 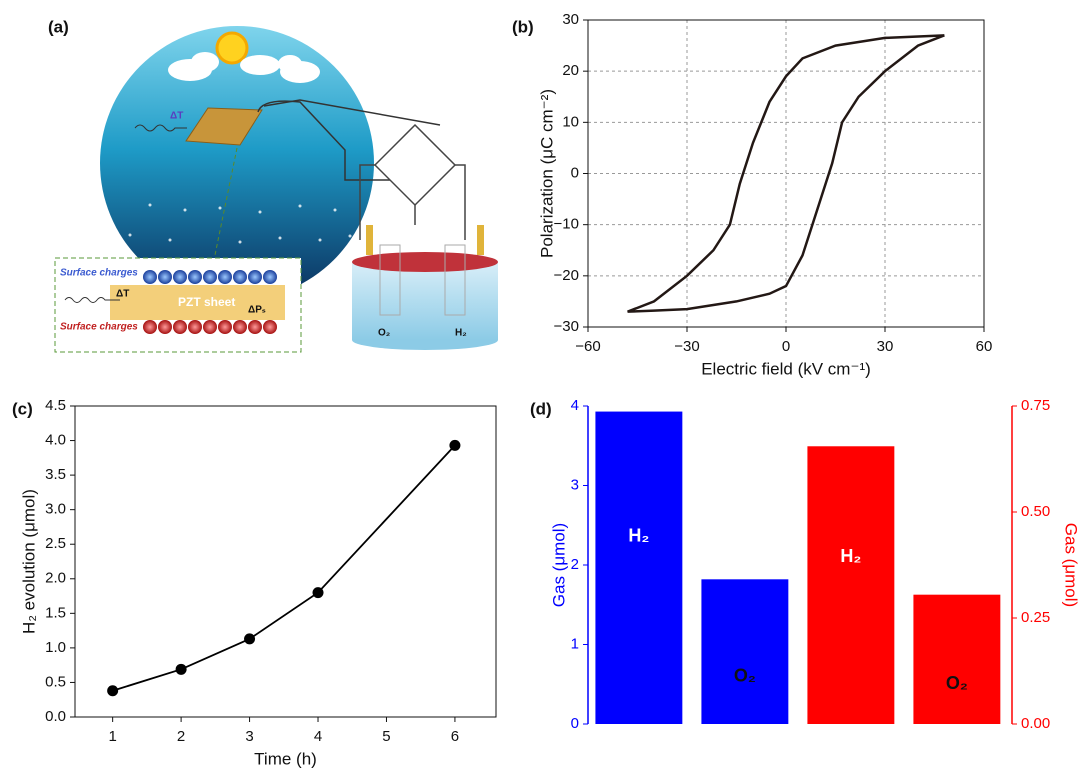 I want to click on panel-label: (d), so click(x=541, y=408).